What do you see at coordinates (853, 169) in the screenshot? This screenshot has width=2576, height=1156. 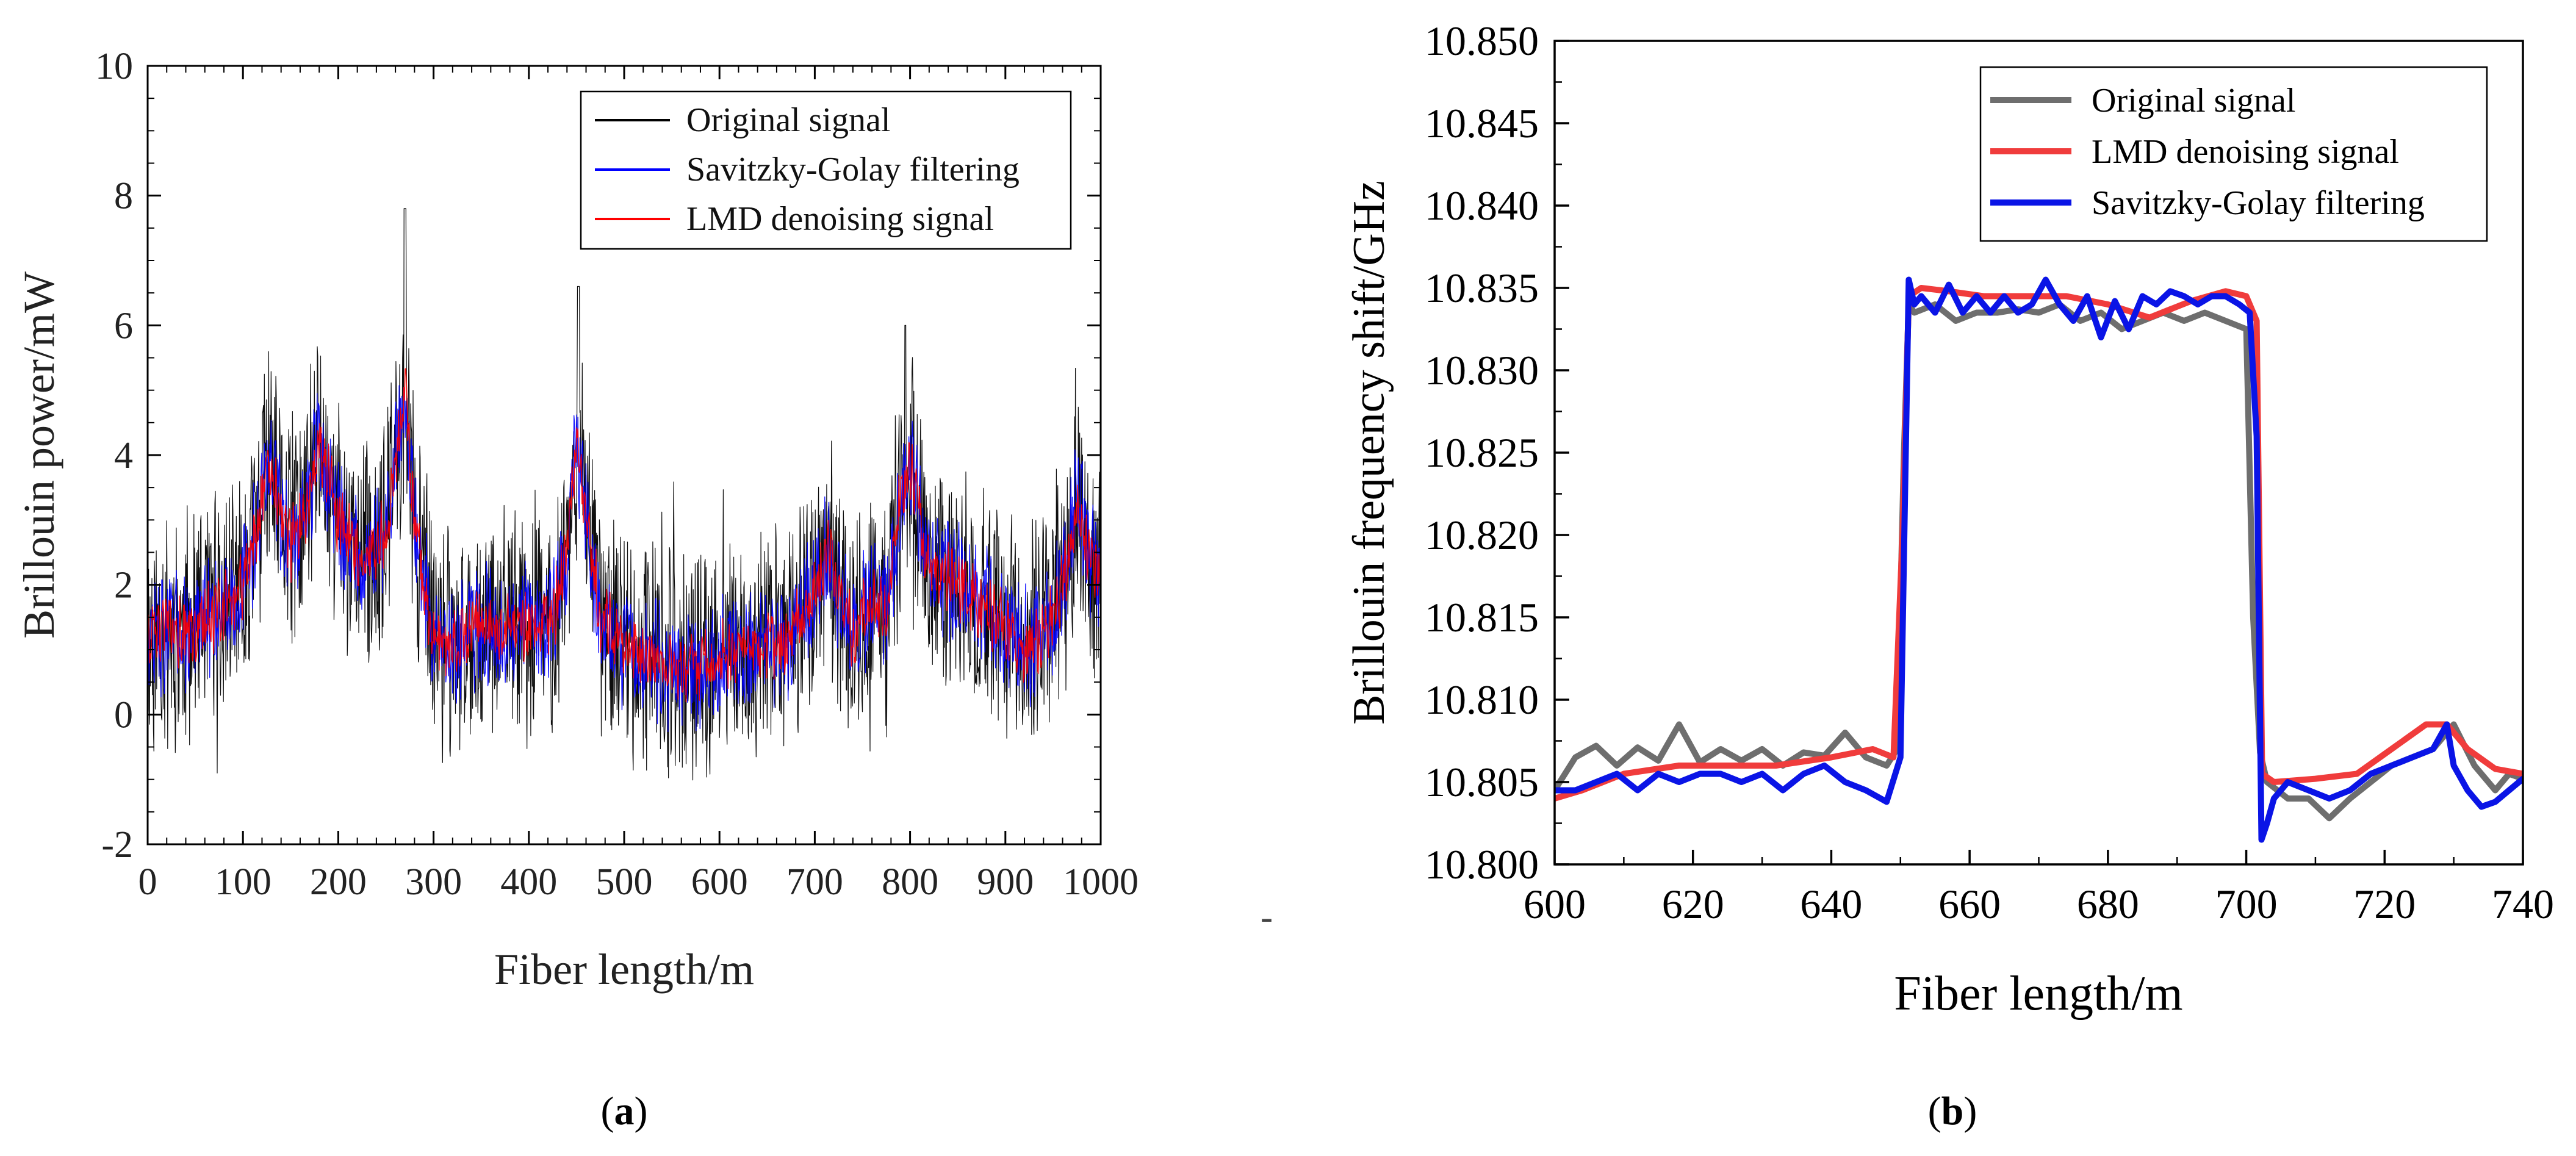 I see `panel-a-legend-label-savitzky-golay: Savitzky-Golay filtering` at bounding box center [853, 169].